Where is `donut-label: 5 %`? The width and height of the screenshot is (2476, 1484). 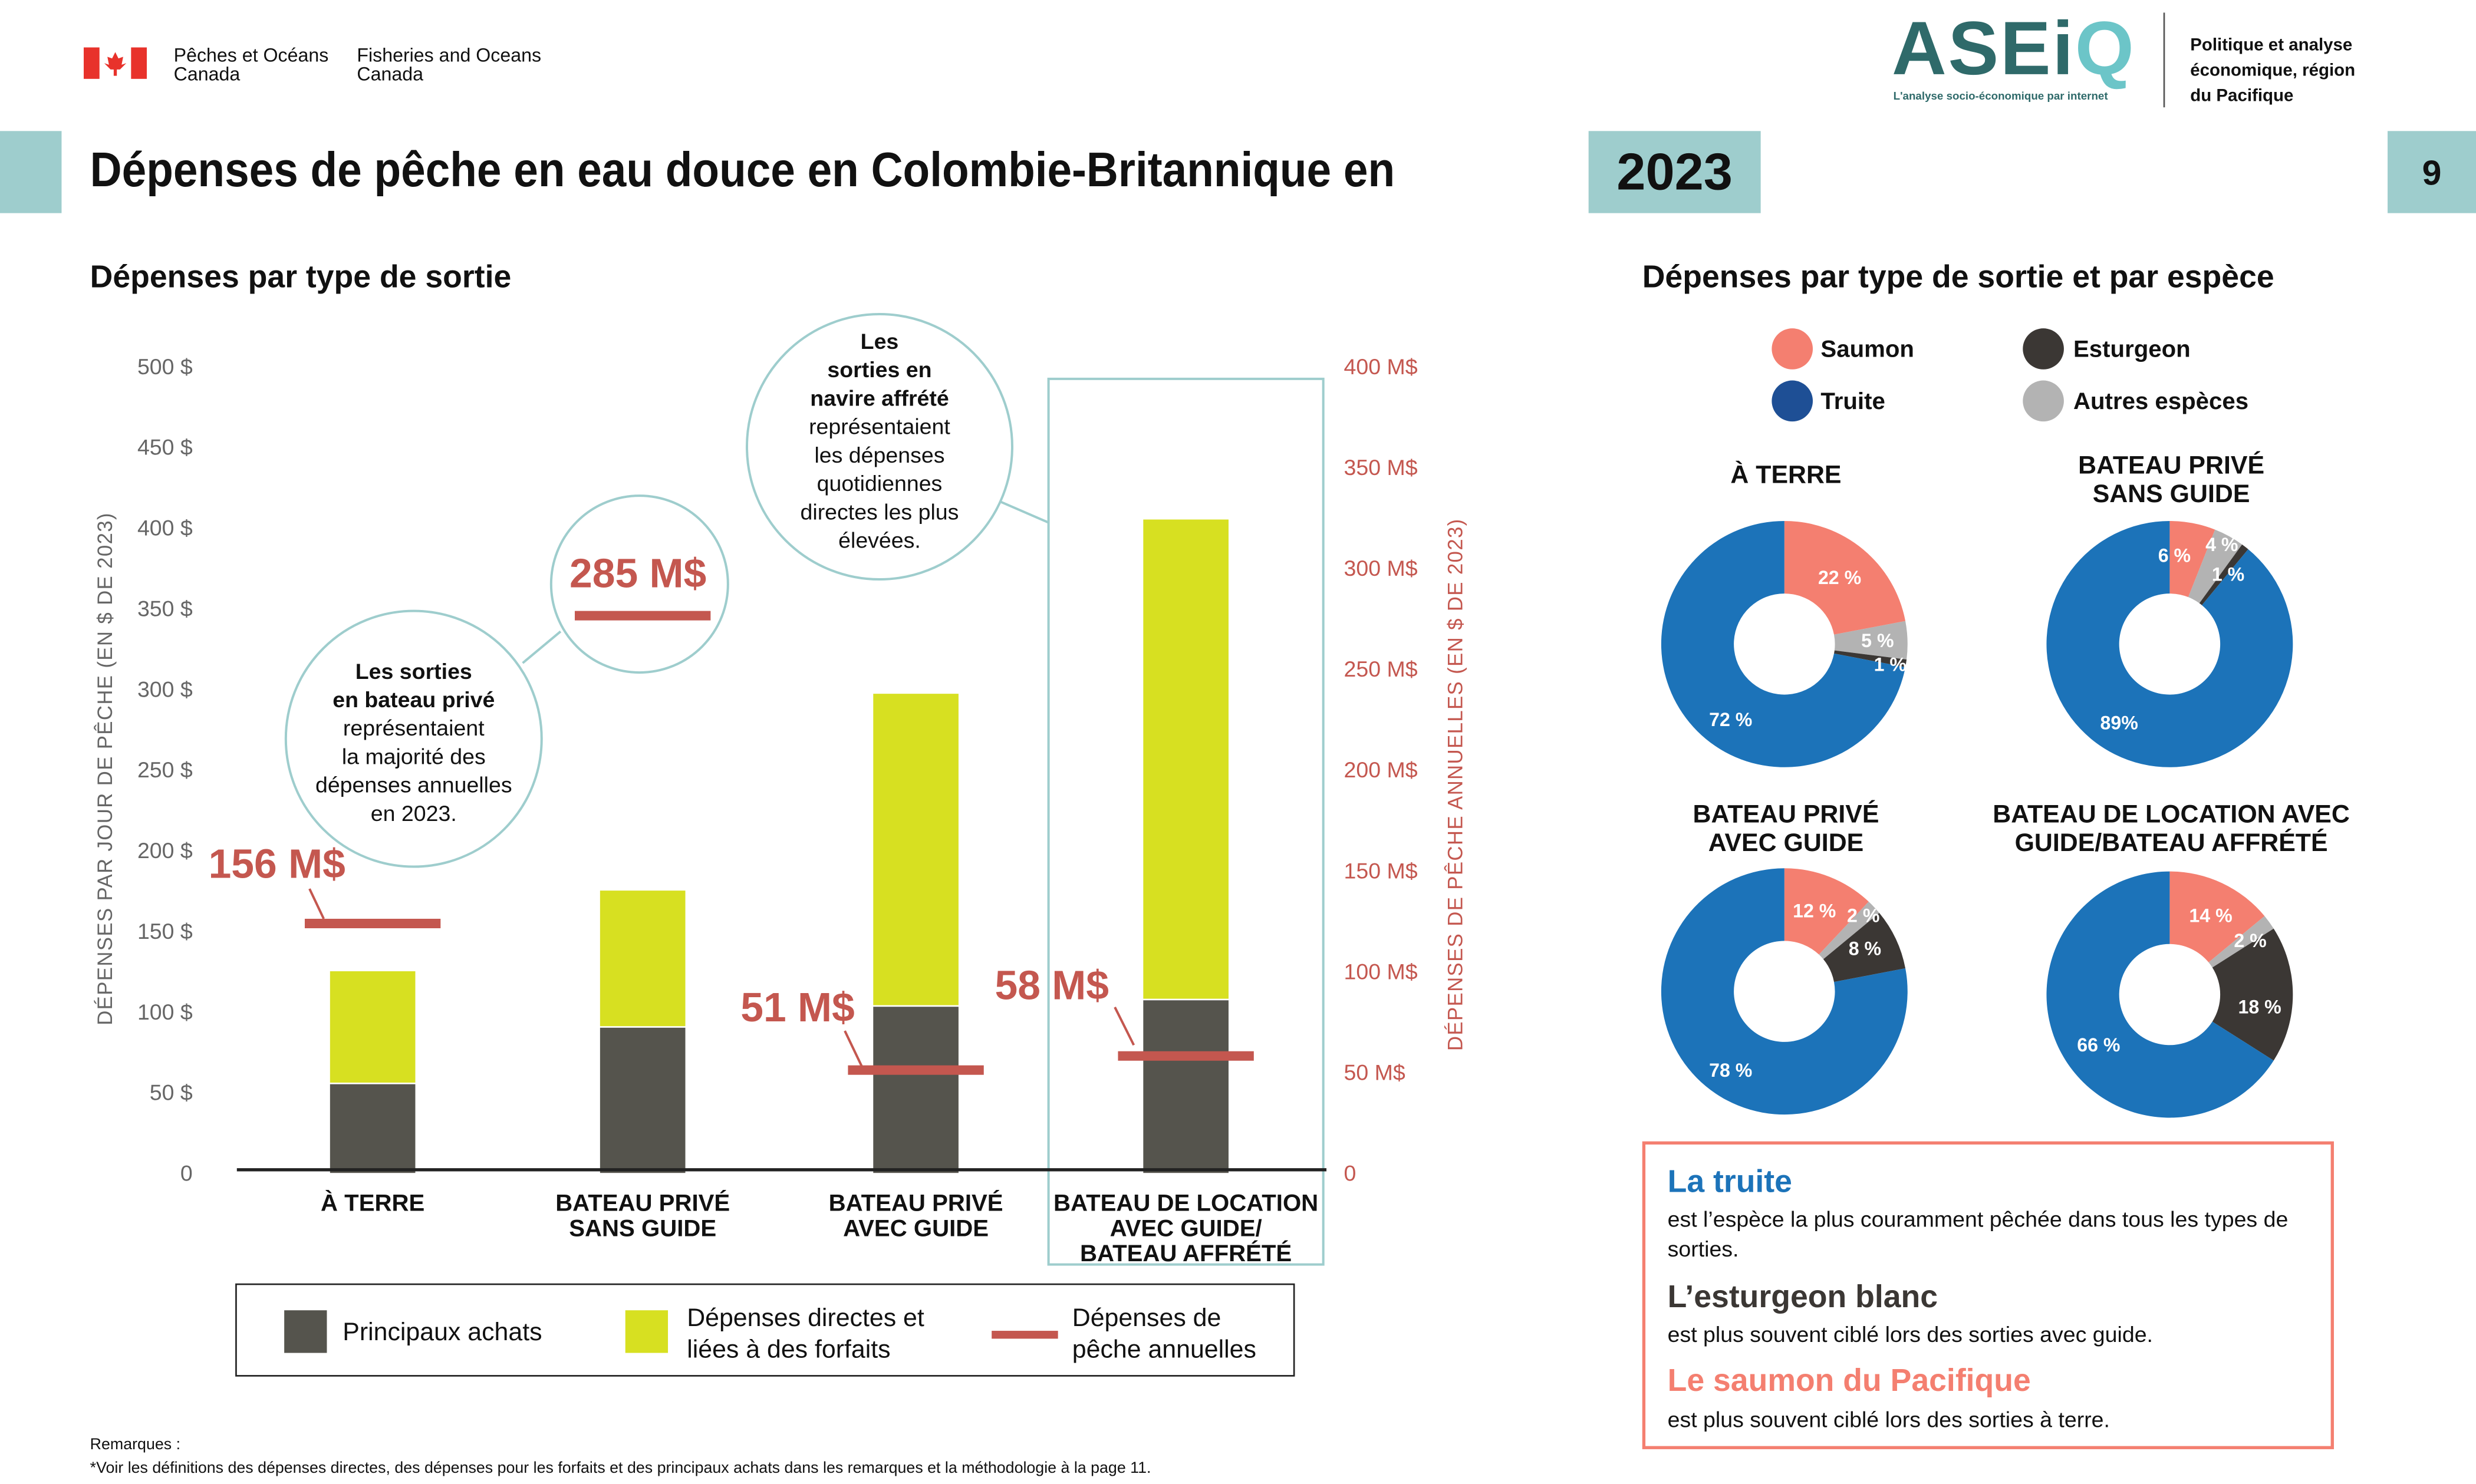 donut-label: 5 % is located at coordinates (1878, 640).